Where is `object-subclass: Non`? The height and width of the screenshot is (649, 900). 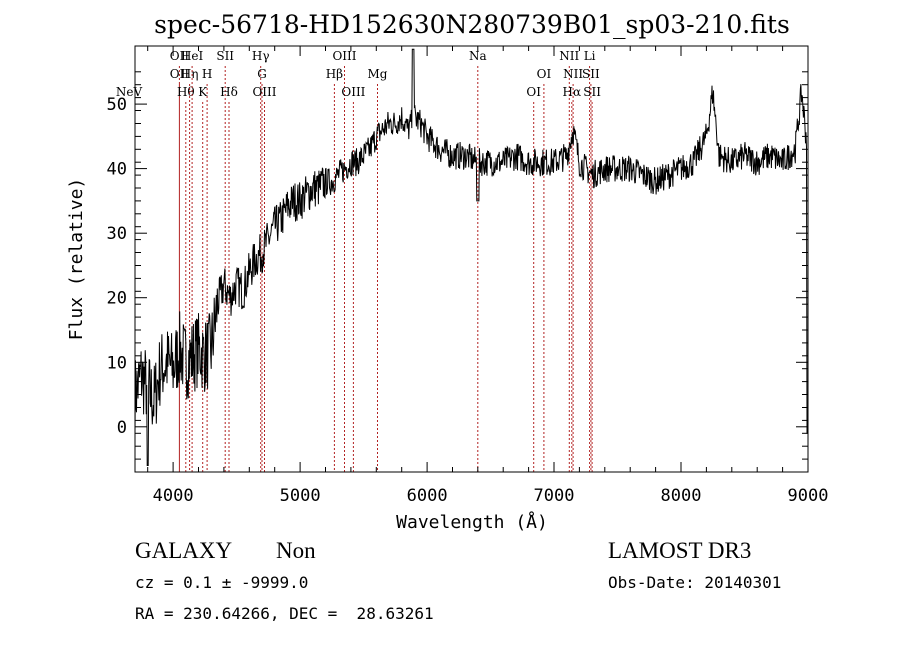
object-subclass: Non is located at coordinates (296, 550).